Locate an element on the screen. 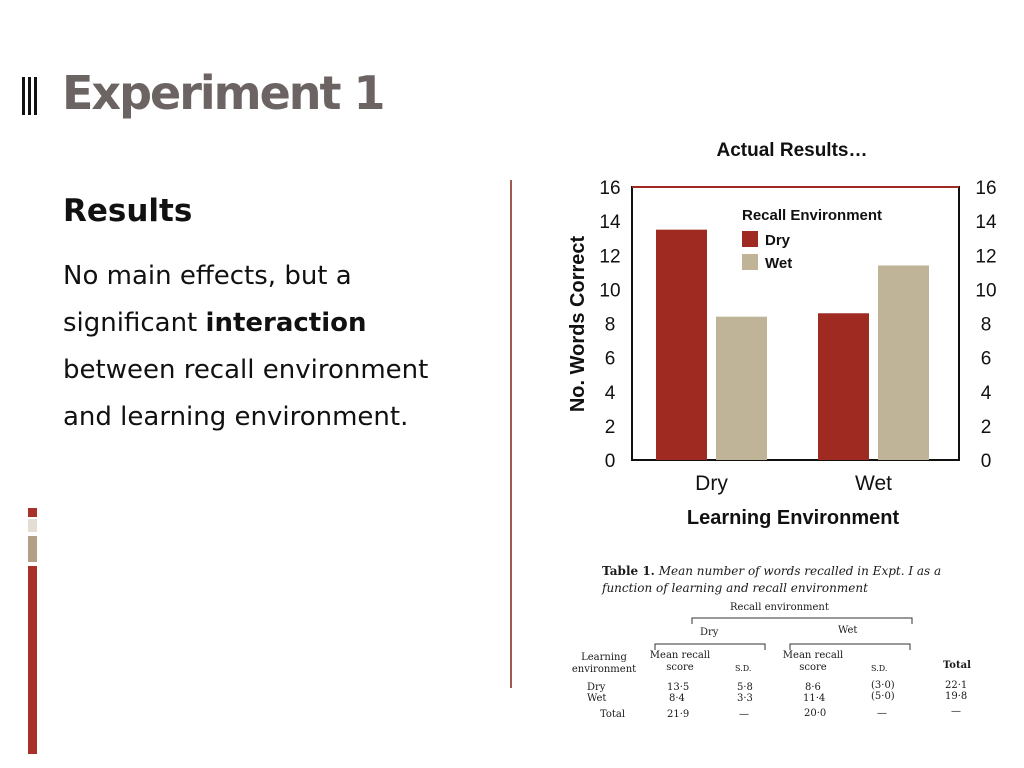 This screenshot has width=1024, height=768. x-axis-label: Learning Environment is located at coordinates (793, 518).